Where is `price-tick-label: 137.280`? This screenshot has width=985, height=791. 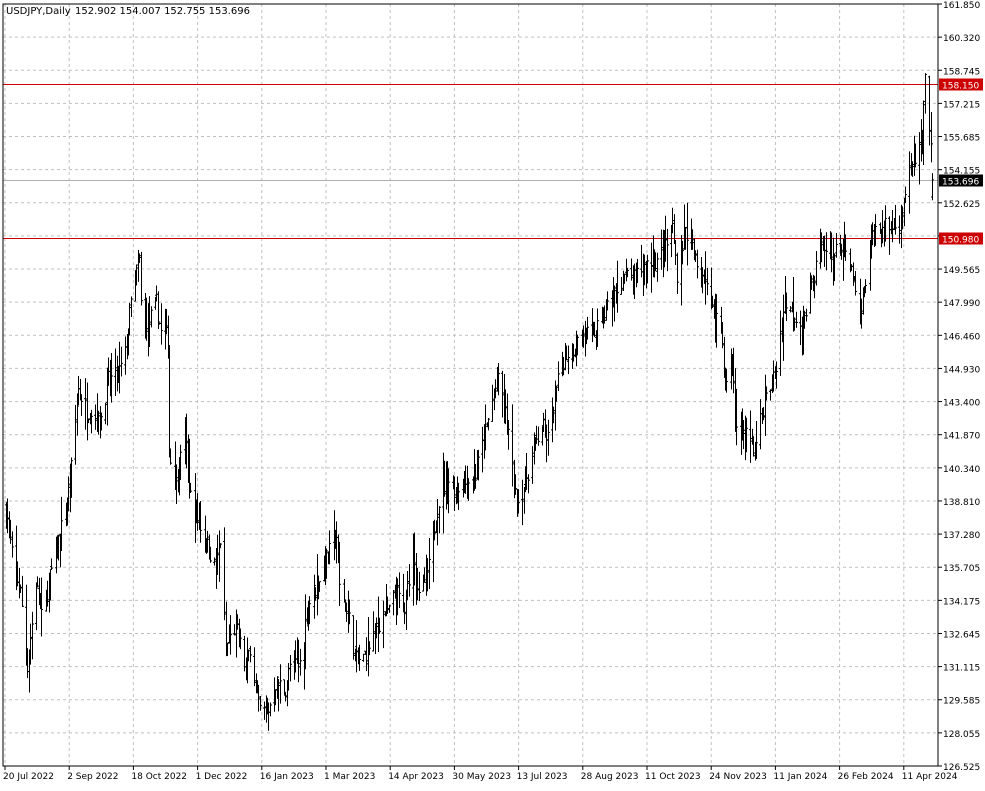
price-tick-label: 137.280 is located at coordinates (961, 536).